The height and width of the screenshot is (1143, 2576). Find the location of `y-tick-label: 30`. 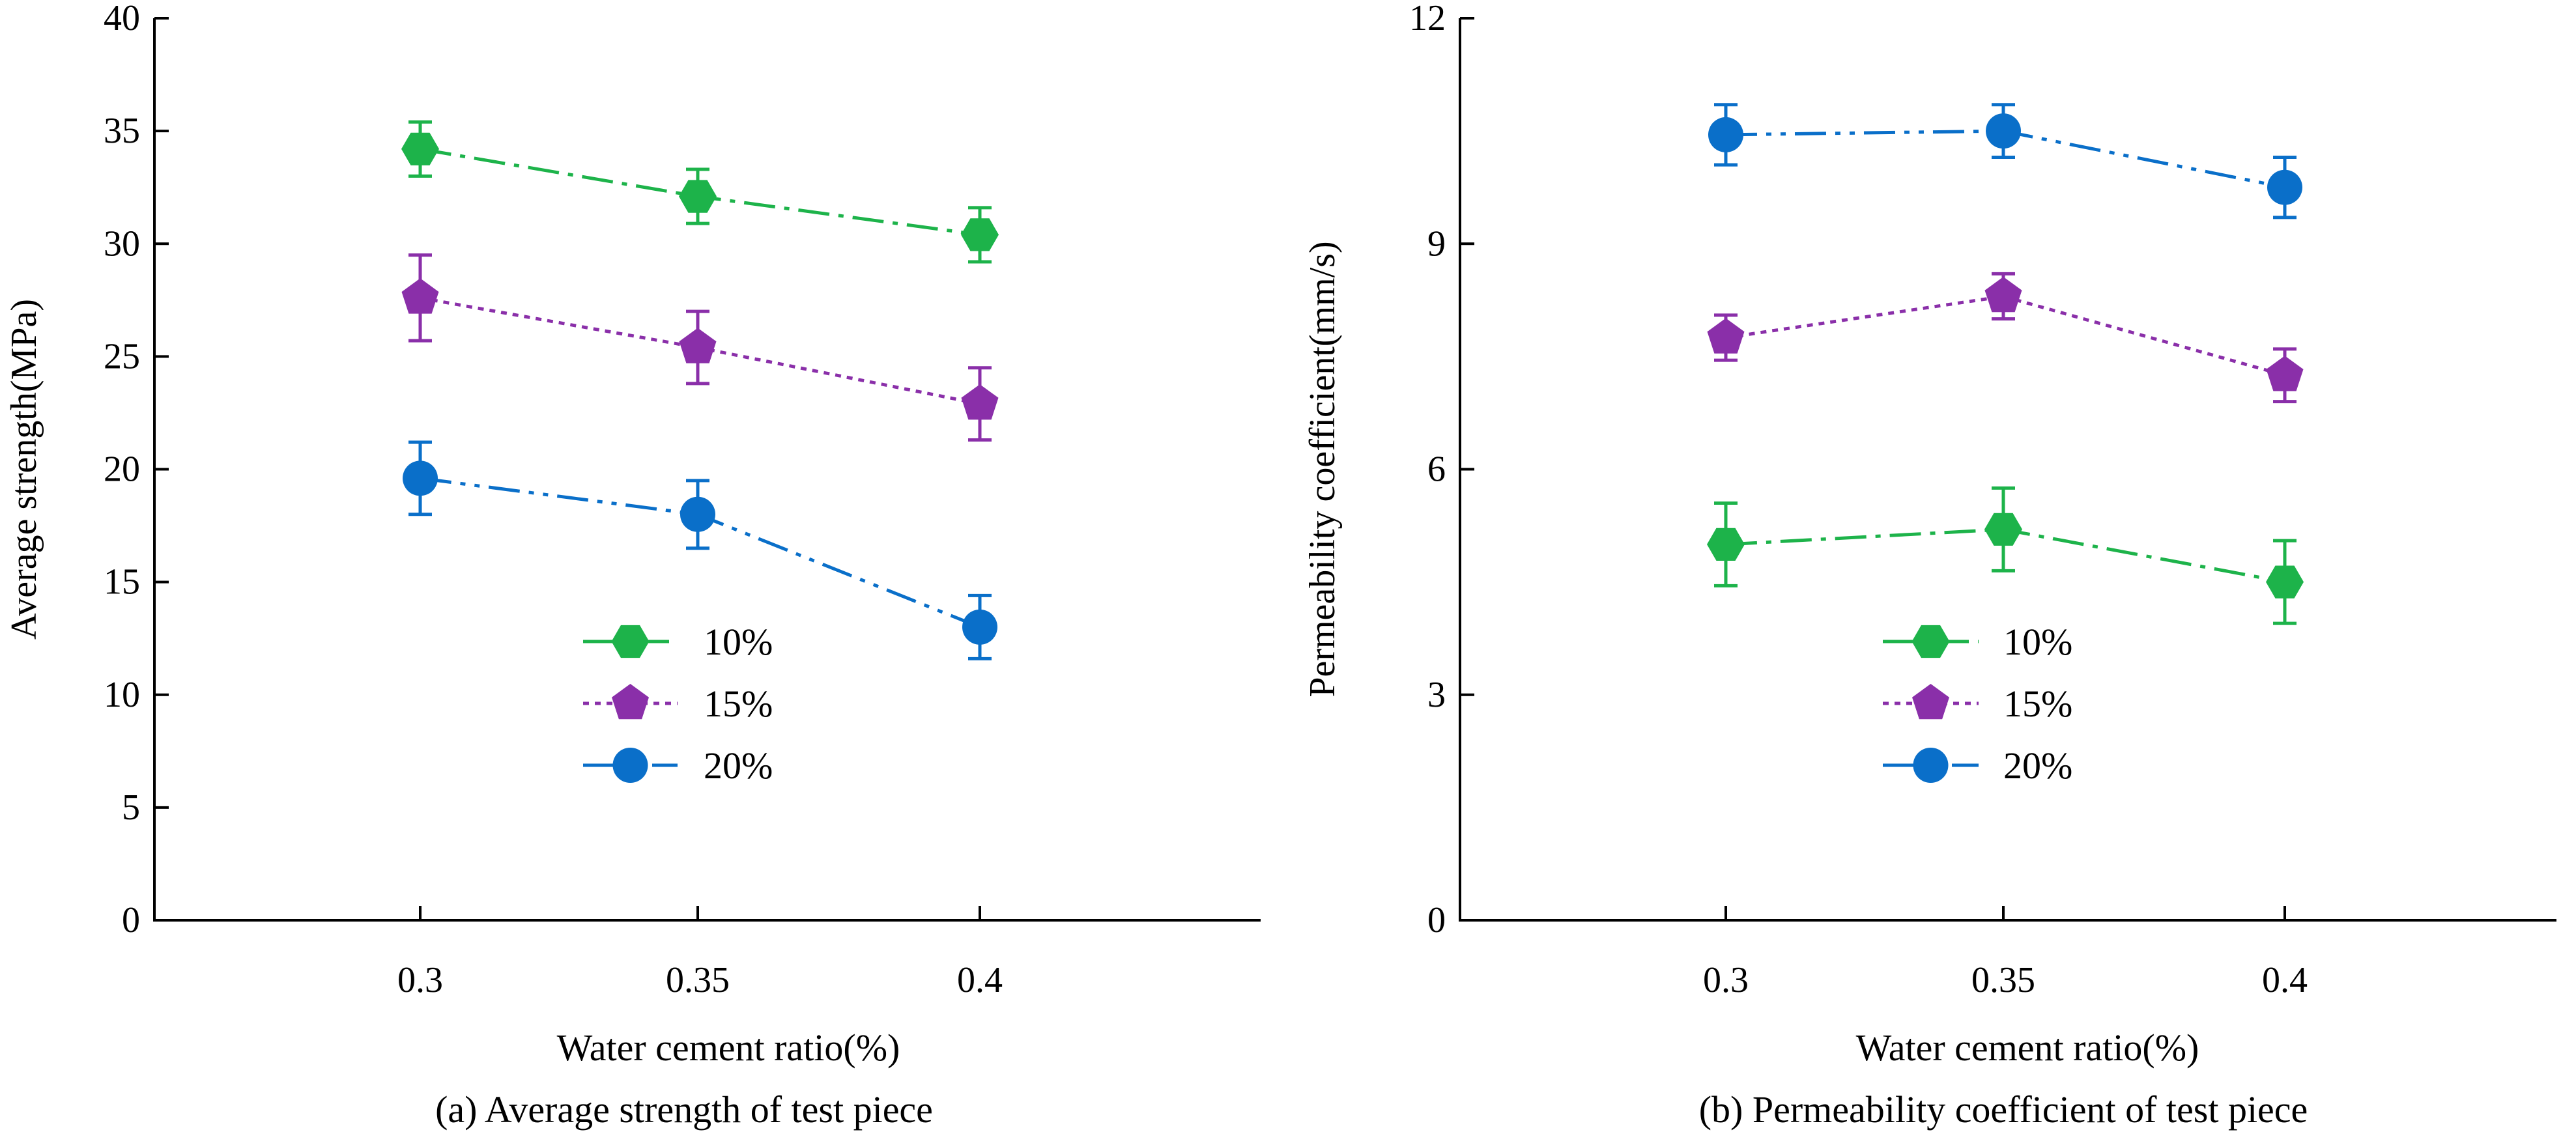

y-tick-label: 30 is located at coordinates (122, 243).